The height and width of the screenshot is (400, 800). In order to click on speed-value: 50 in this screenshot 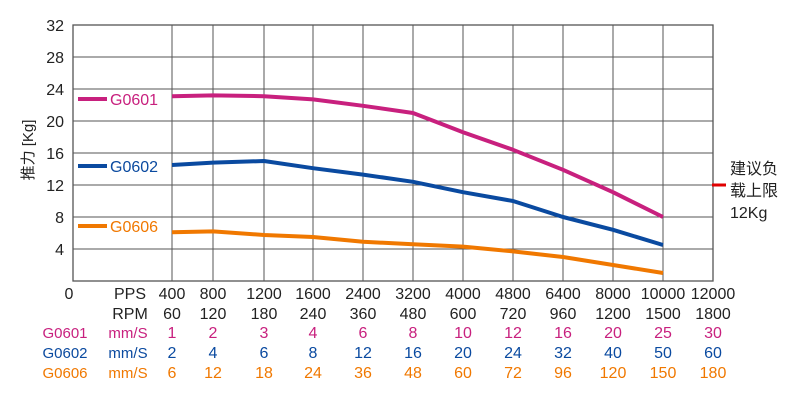, I will do `click(663, 353)`.